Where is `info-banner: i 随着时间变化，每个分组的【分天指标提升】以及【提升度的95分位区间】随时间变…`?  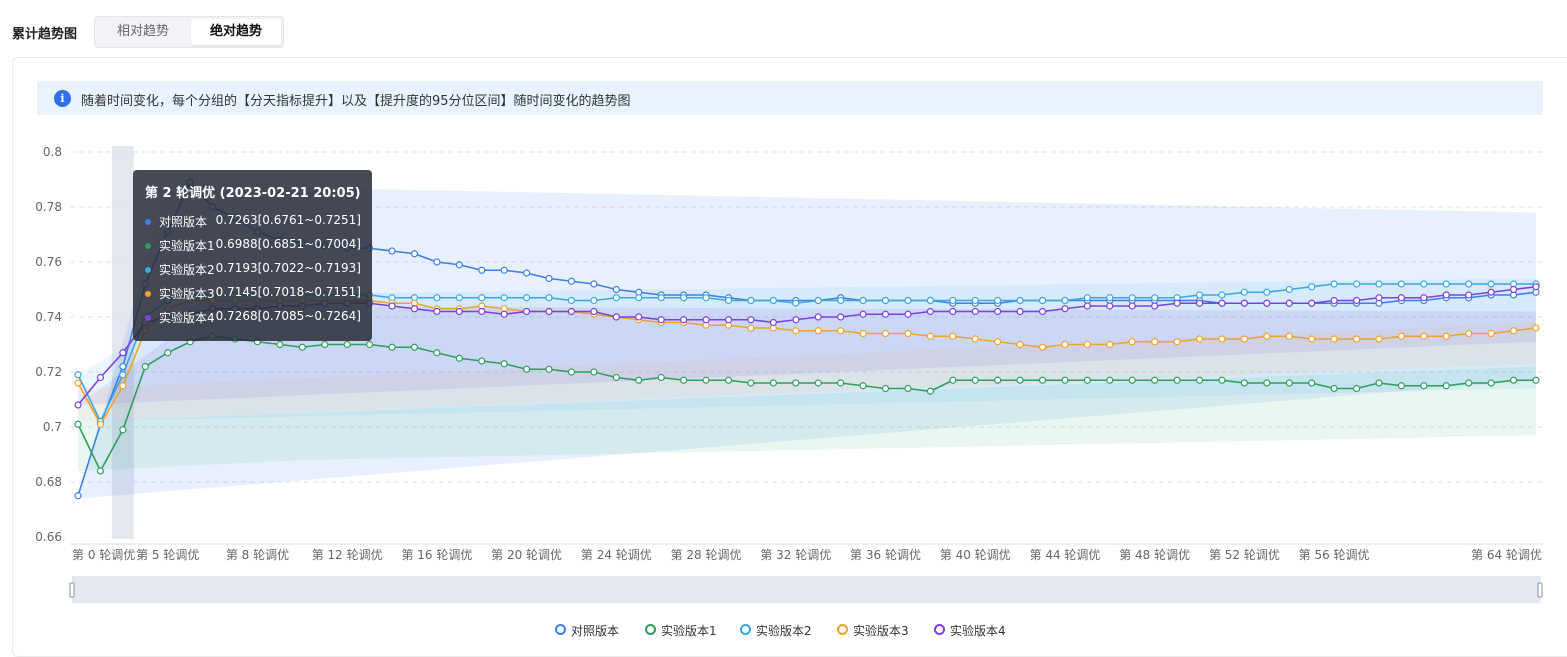 info-banner: i 随着时间变化，每个分组的【分天指标提升】以及【提升度的95分位区间】随时间变… is located at coordinates (790, 98).